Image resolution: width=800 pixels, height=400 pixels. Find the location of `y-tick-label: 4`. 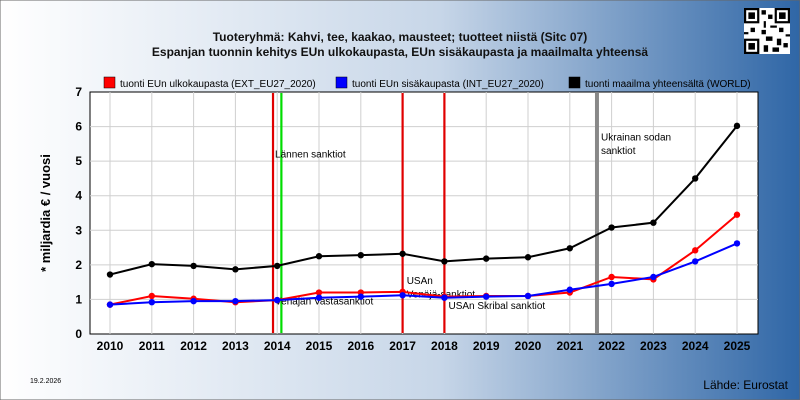

y-tick-label: 4 is located at coordinates (78, 196).